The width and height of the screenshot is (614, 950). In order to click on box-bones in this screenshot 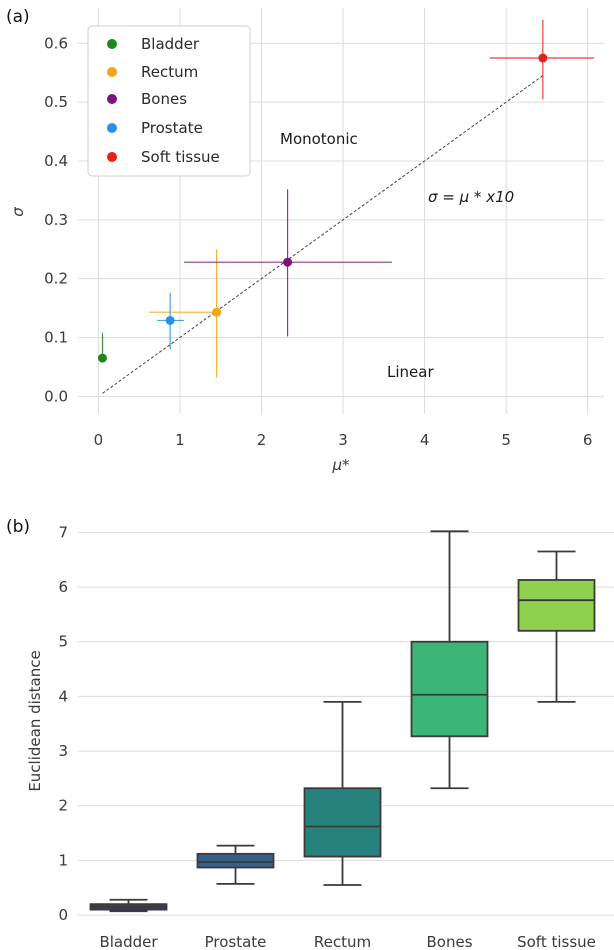, I will do `click(449, 660)`.